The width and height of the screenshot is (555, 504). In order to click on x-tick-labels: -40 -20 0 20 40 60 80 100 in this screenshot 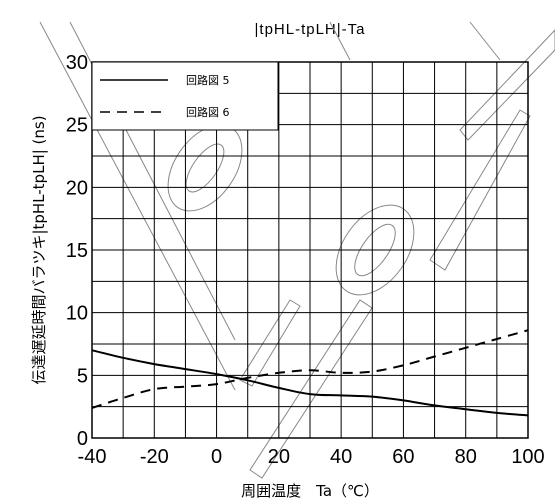, I will do `click(311, 457)`.